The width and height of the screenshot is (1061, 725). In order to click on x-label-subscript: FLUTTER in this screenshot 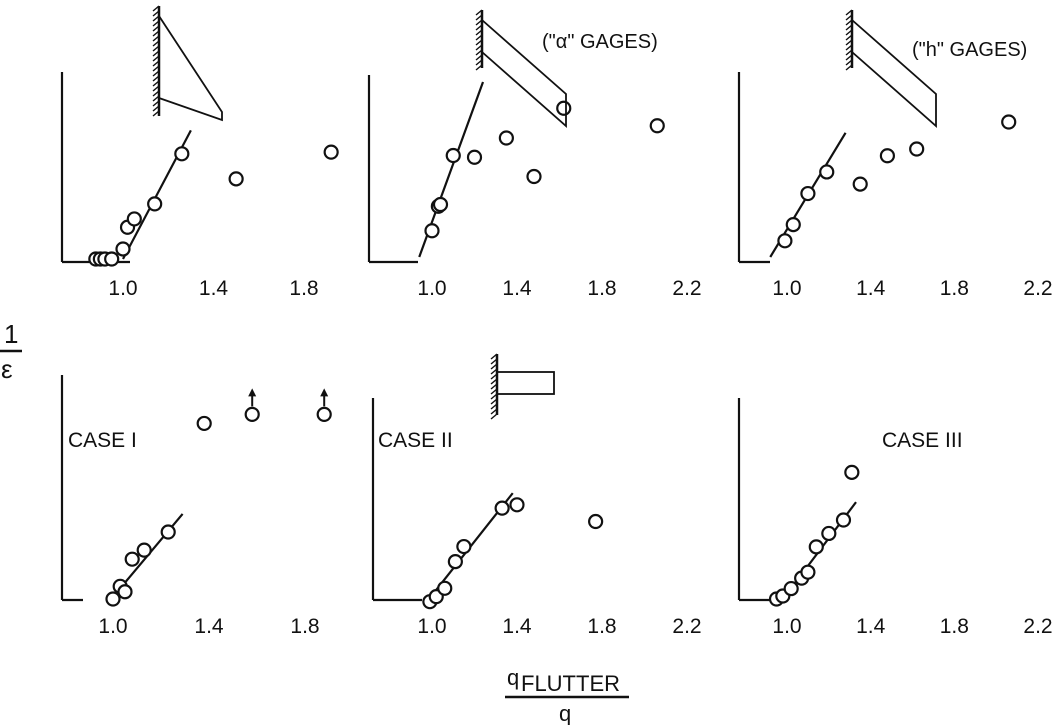, I will do `click(570, 683)`.